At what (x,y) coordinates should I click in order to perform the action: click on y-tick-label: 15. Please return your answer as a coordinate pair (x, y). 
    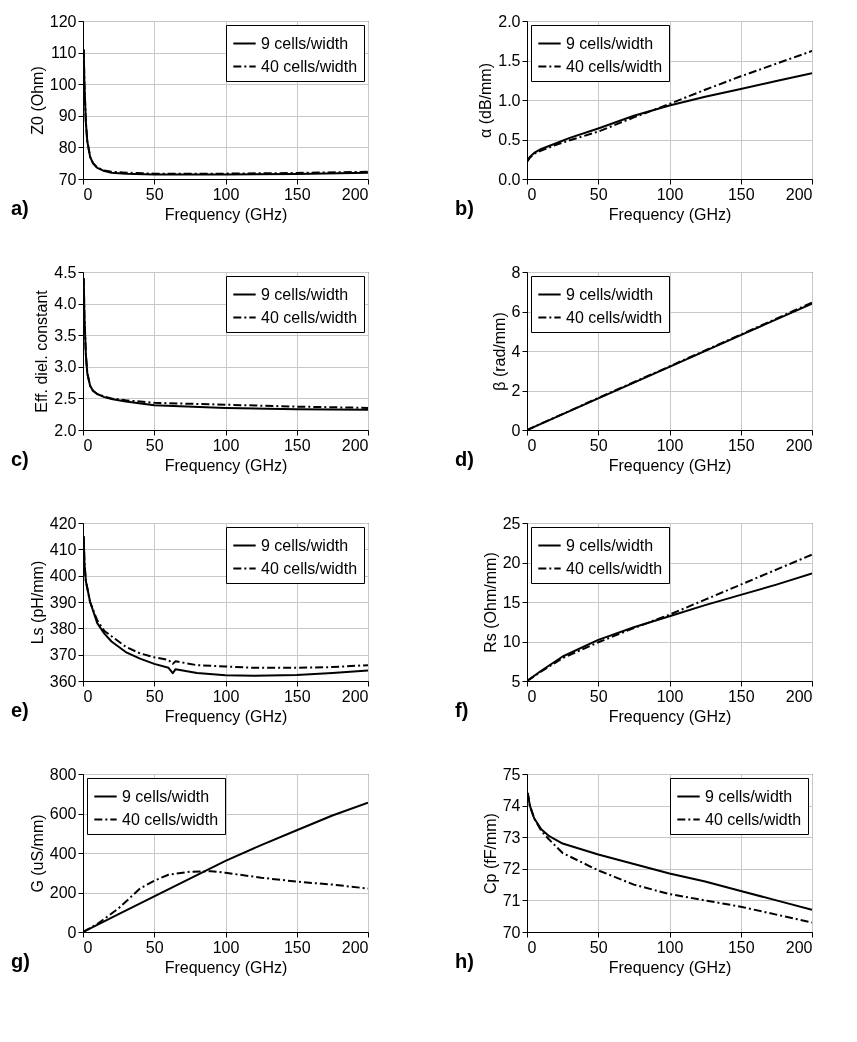
    Looking at the image, I should click on (511, 602).